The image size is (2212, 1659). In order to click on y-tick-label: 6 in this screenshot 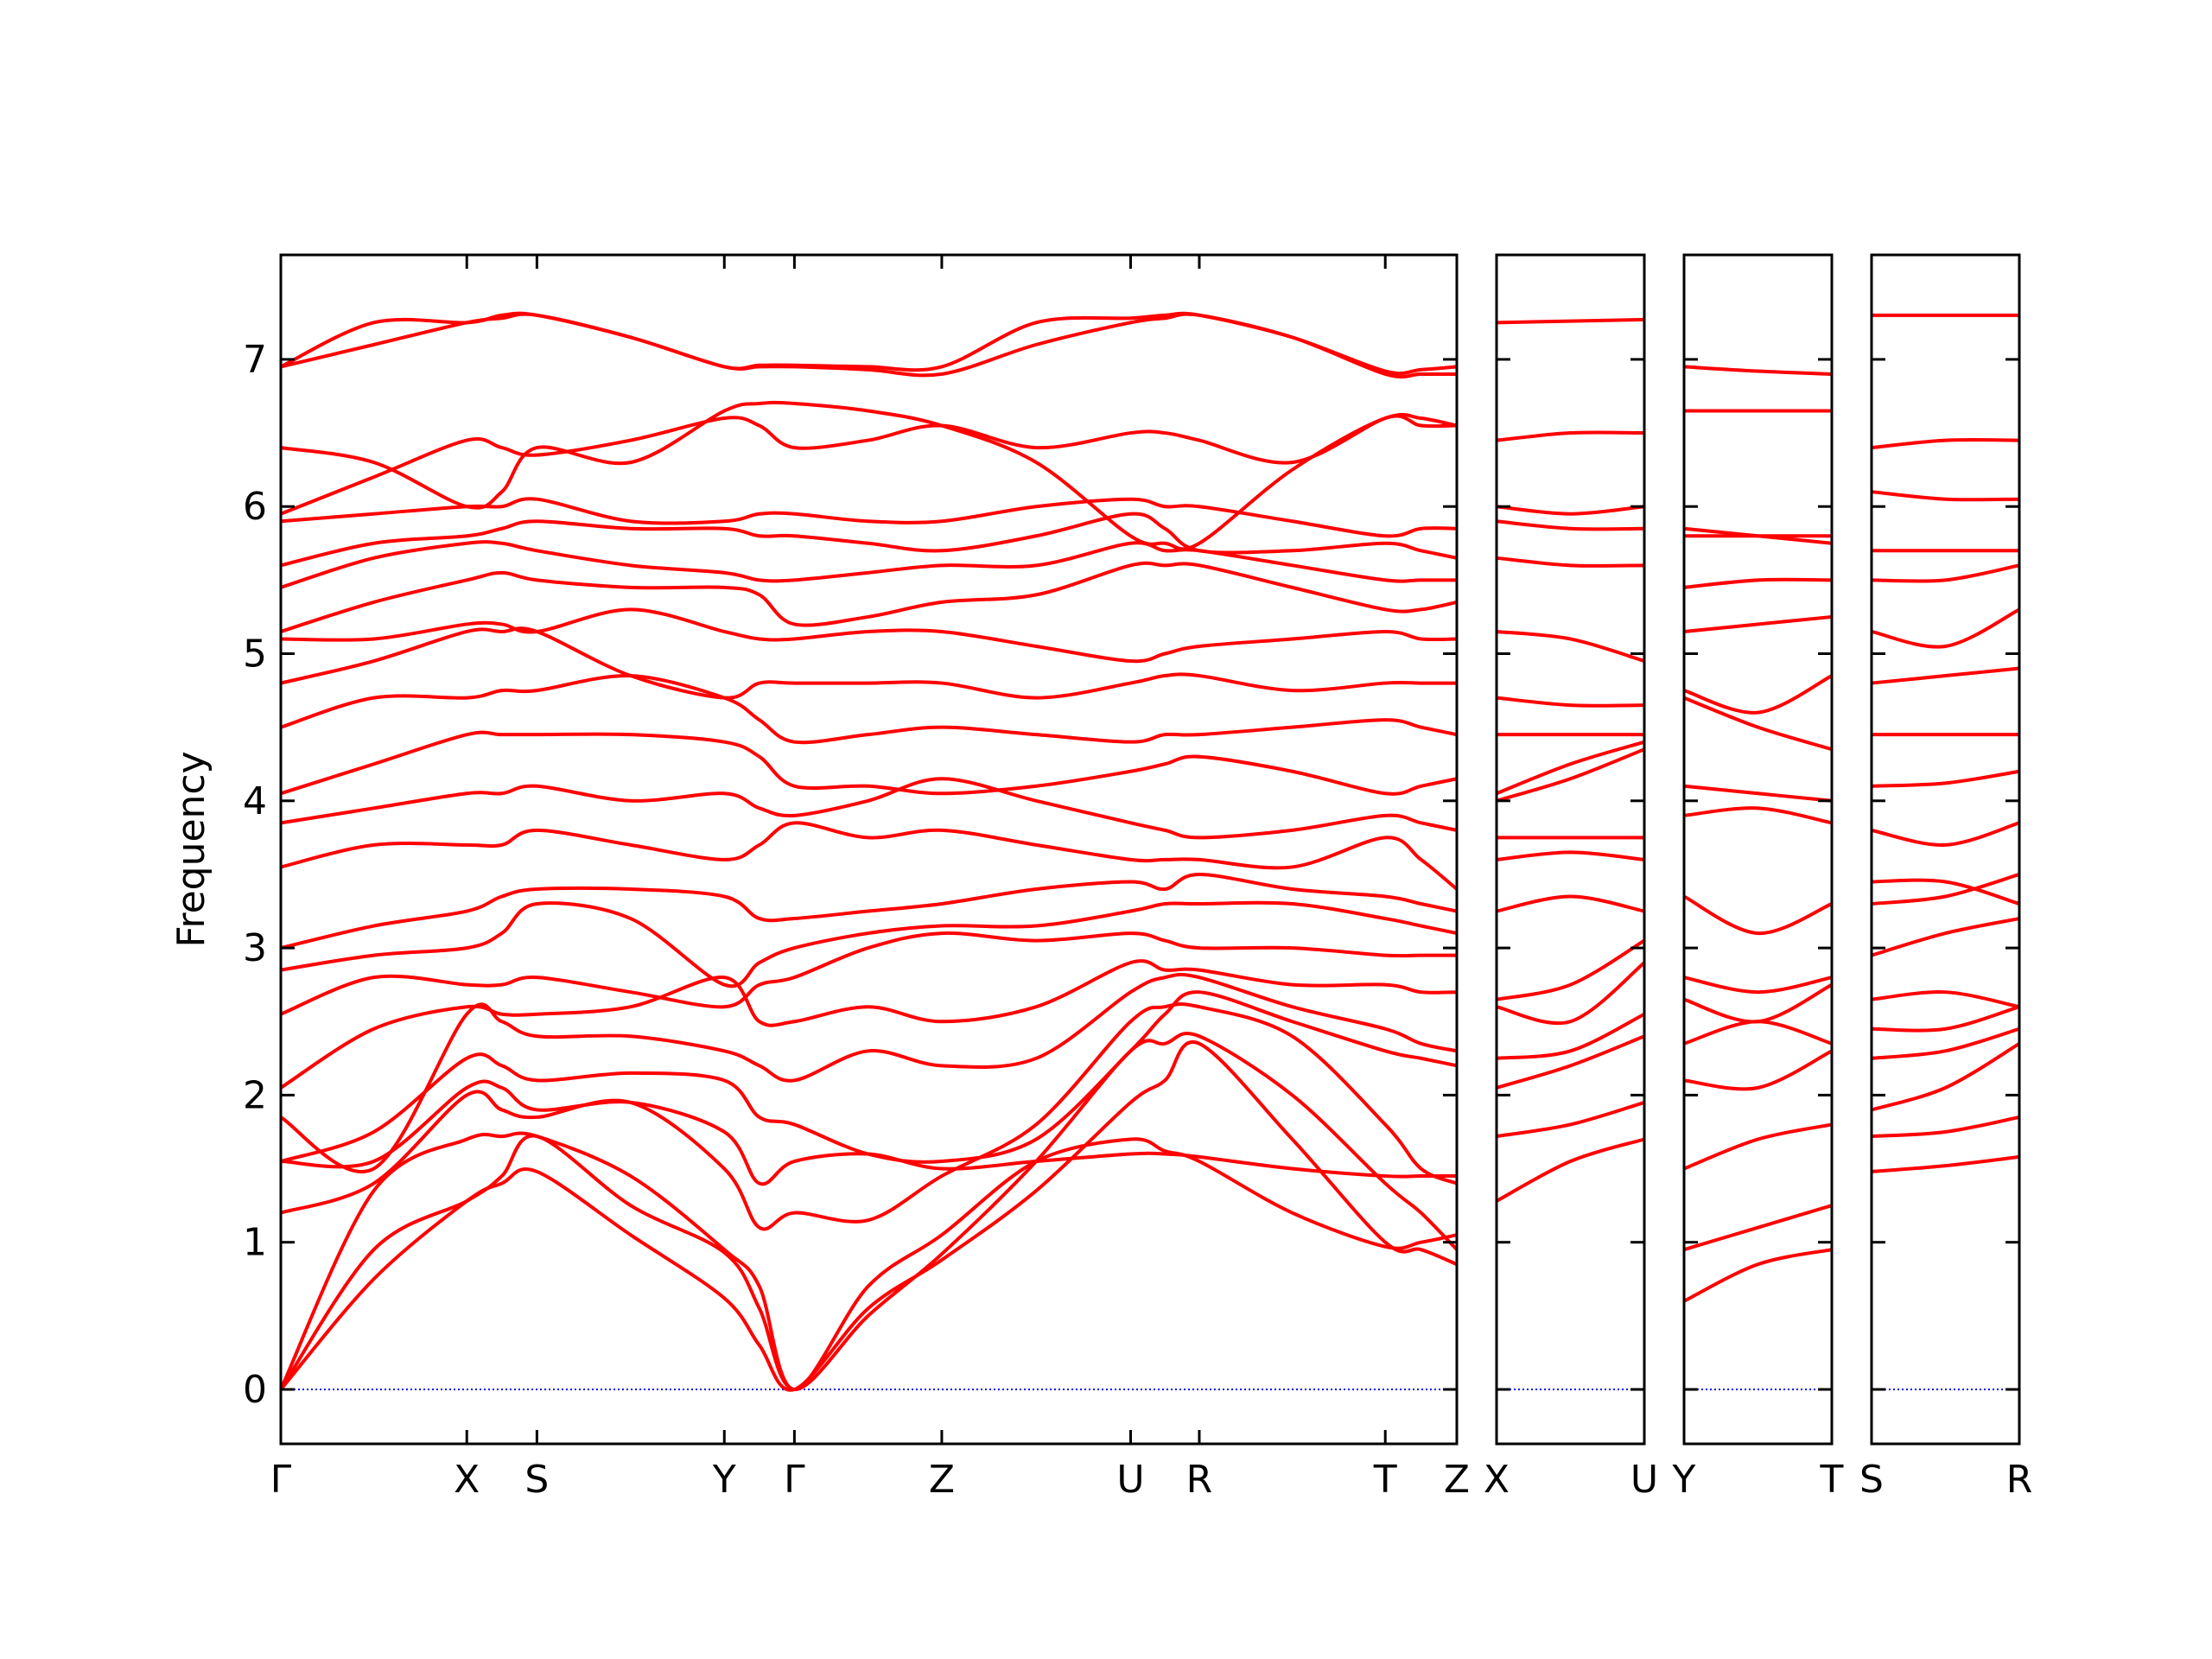, I will do `click(255, 507)`.